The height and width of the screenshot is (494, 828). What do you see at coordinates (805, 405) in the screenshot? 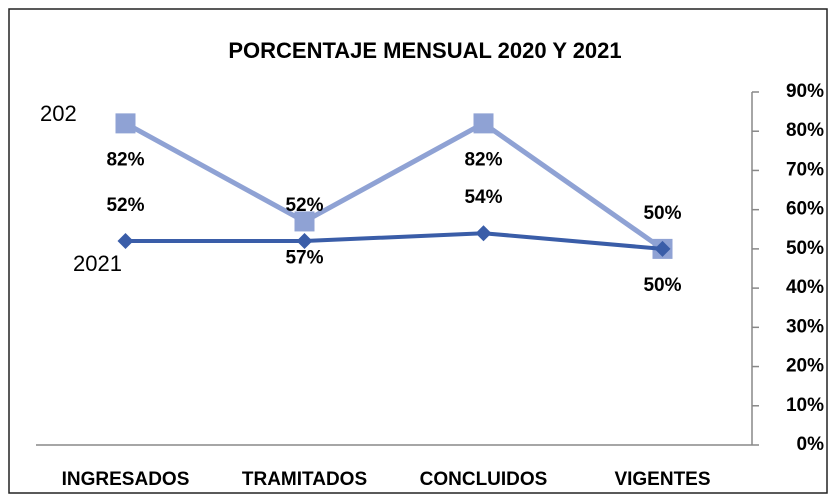
I see `y-tick-label: 10%` at bounding box center [805, 405].